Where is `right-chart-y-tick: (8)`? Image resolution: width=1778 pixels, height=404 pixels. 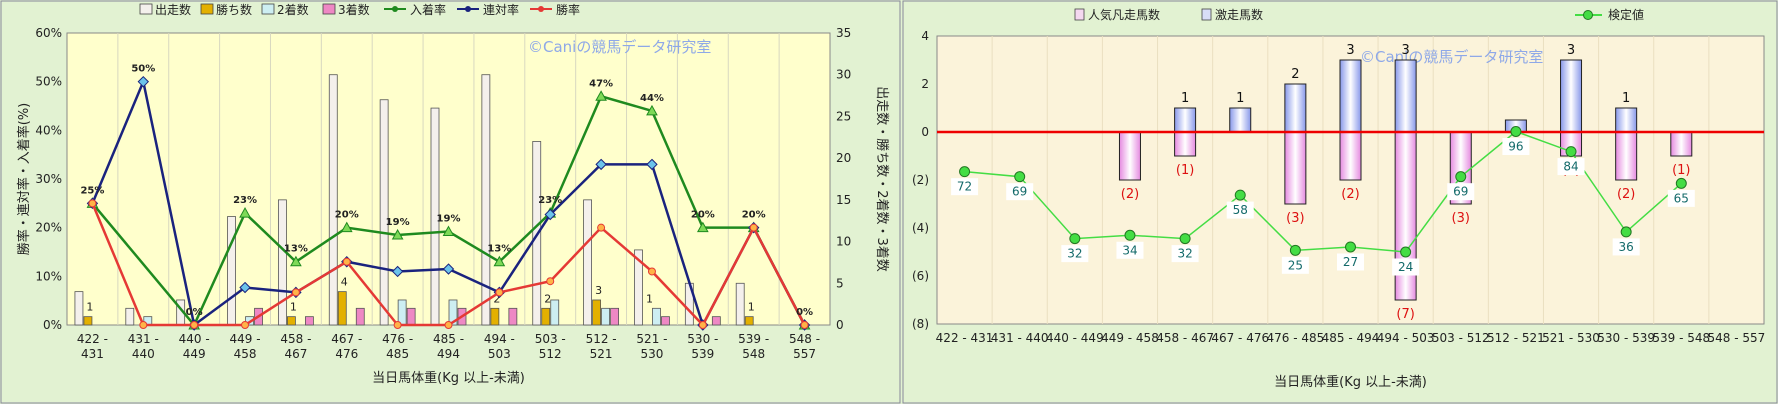 right-chart-y-tick: (8) is located at coordinates (920, 324).